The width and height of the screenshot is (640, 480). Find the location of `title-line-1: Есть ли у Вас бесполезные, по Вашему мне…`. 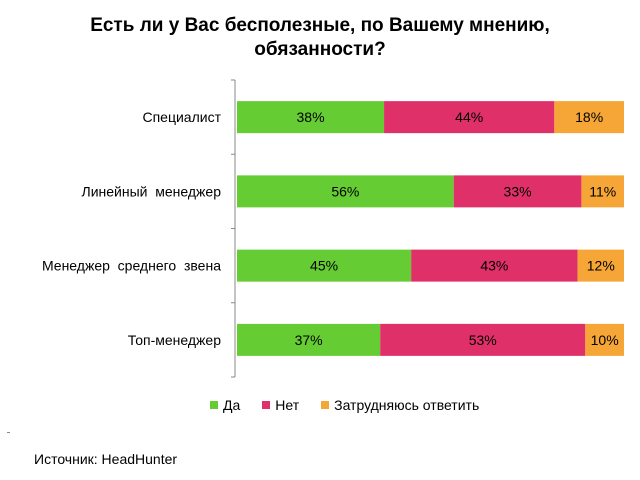

title-line-1: Есть ли у Вас бесполезные, по Вашему мне… is located at coordinates (320, 25).